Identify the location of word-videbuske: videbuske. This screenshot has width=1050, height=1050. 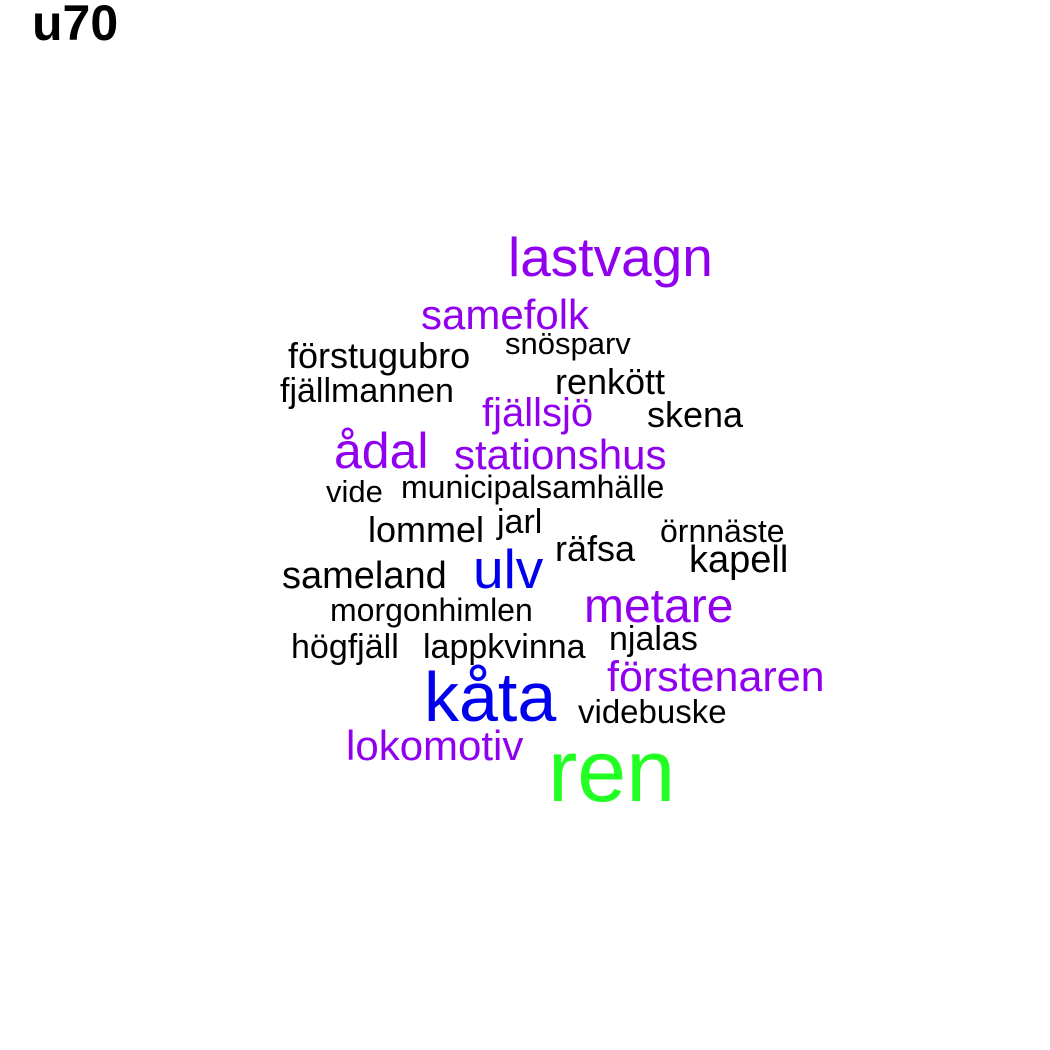
(652, 711).